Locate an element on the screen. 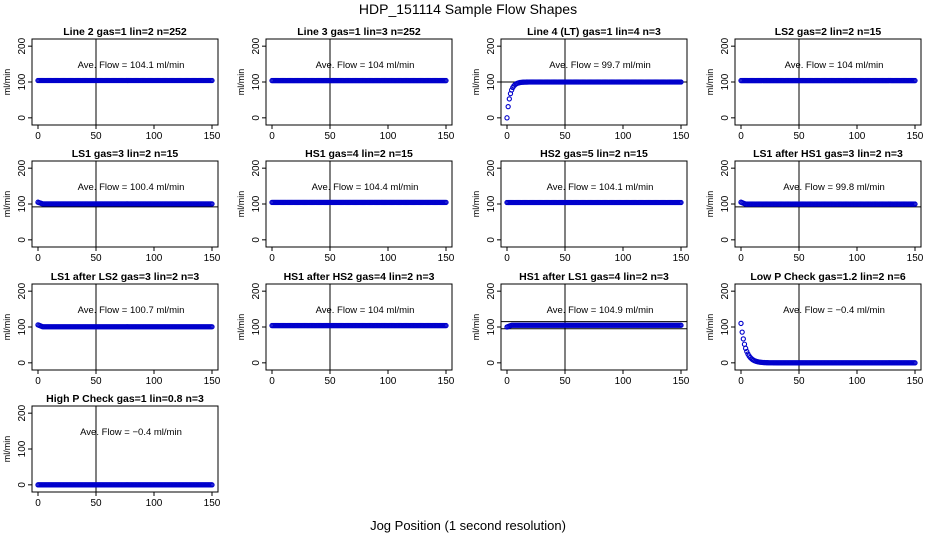 Image resolution: width=936 pixels, height=540 pixels. avg-flow-annotation: Ave. Flow = 99.7 ml/min is located at coordinates (599, 65).